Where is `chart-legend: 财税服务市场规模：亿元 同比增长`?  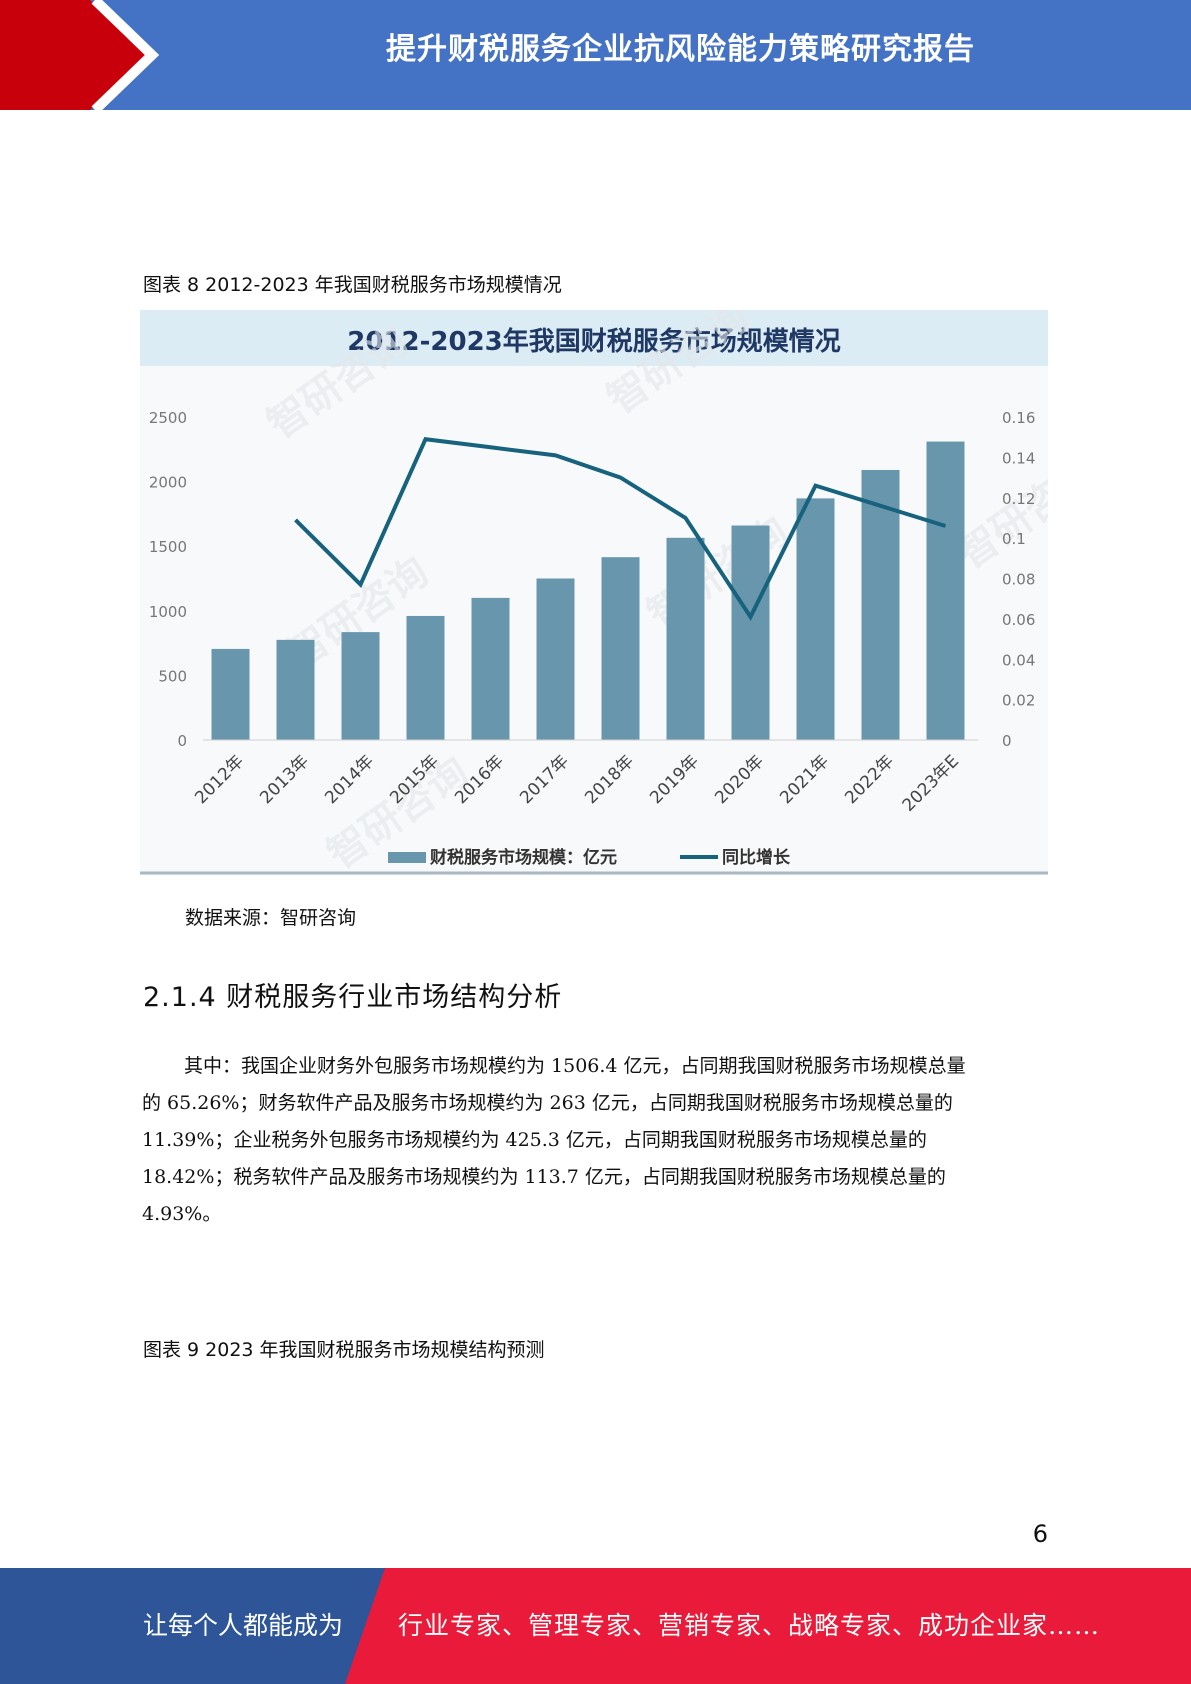 chart-legend: 财税服务市场规模：亿元 同比增长 is located at coordinates (589, 857).